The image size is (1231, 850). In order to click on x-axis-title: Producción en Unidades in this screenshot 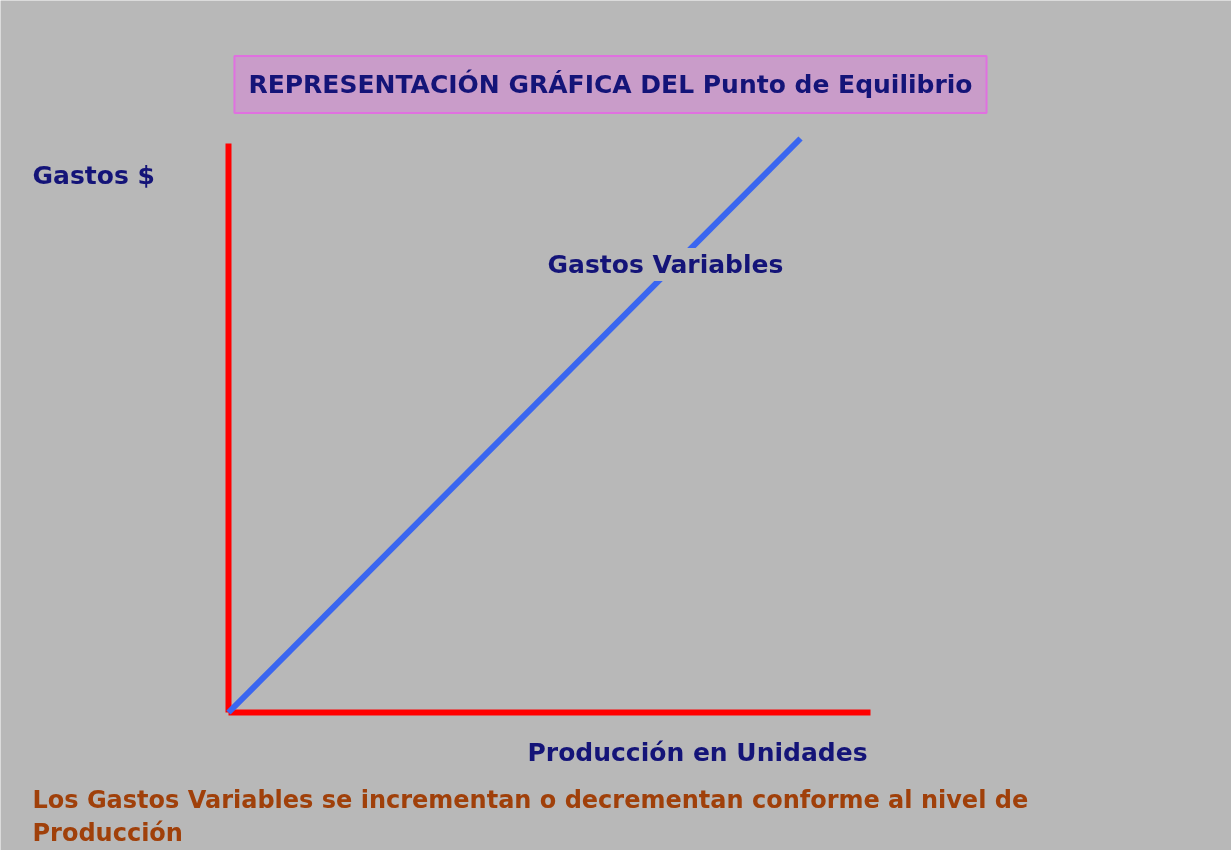, I will do `click(697, 752)`.